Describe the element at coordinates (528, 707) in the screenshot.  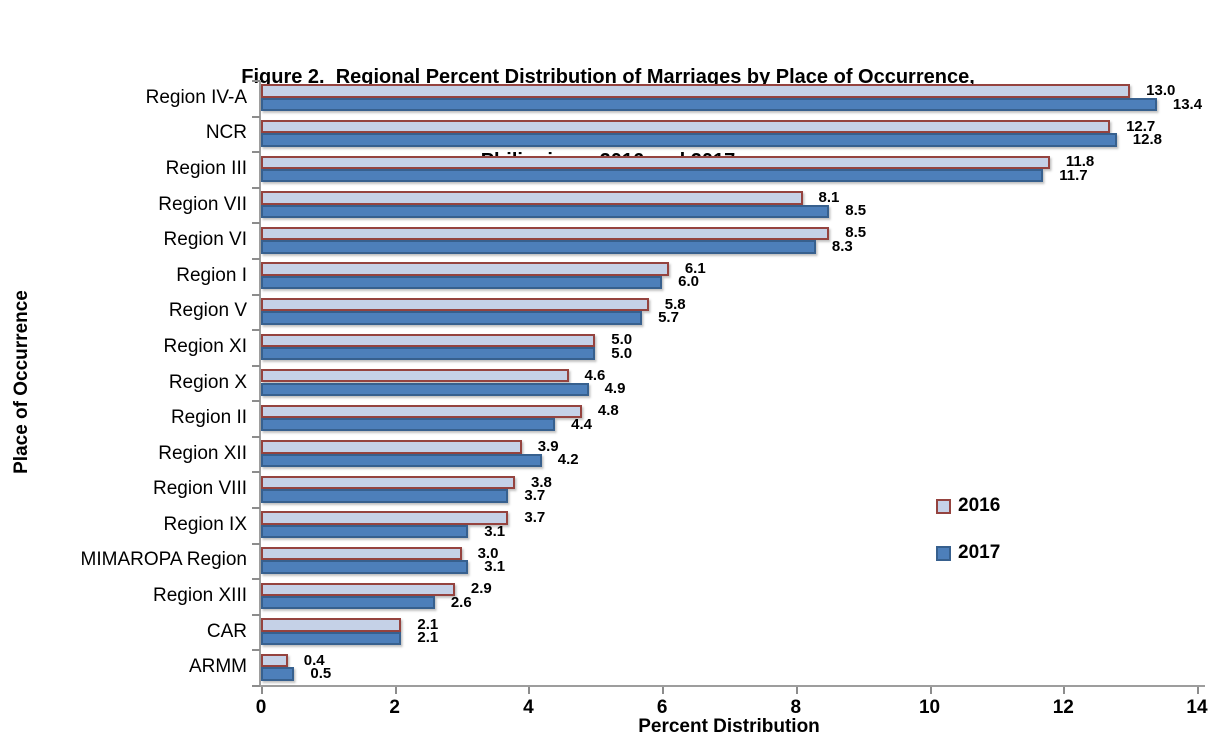
I see `x-tick-label: 4` at that location.